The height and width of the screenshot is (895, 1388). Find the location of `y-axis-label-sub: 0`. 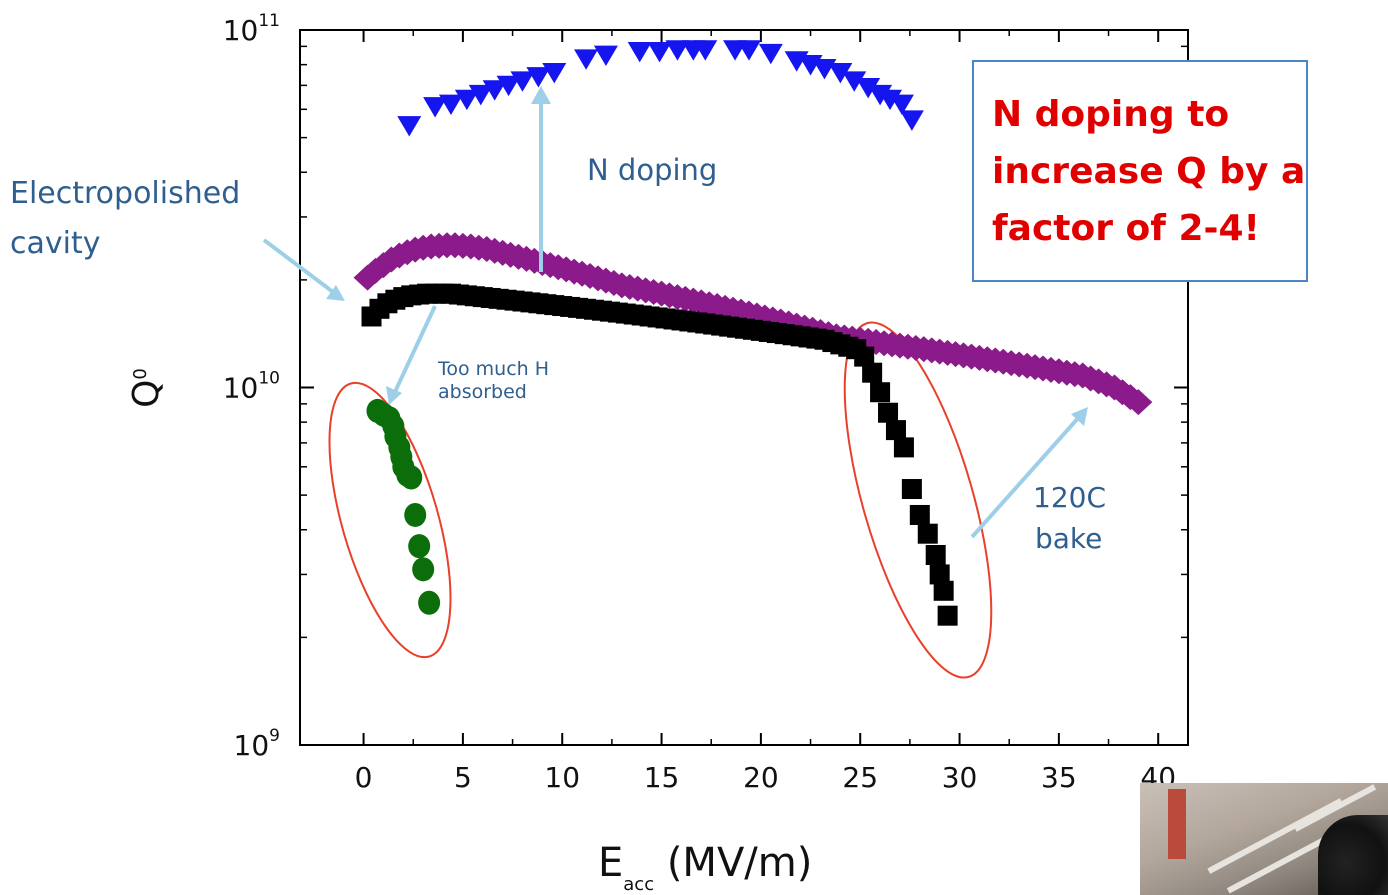

y-axis-label-sub: 0 is located at coordinates (140, 373).